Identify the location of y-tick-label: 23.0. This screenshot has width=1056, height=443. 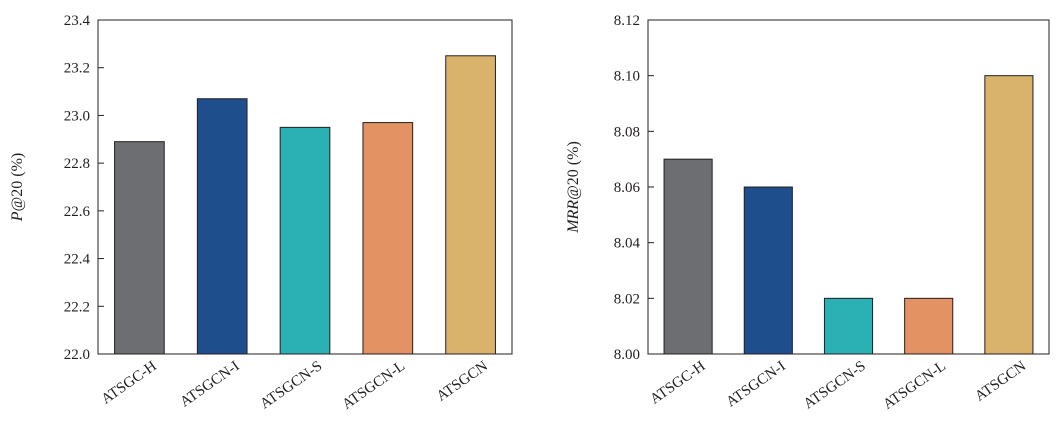
(77, 116).